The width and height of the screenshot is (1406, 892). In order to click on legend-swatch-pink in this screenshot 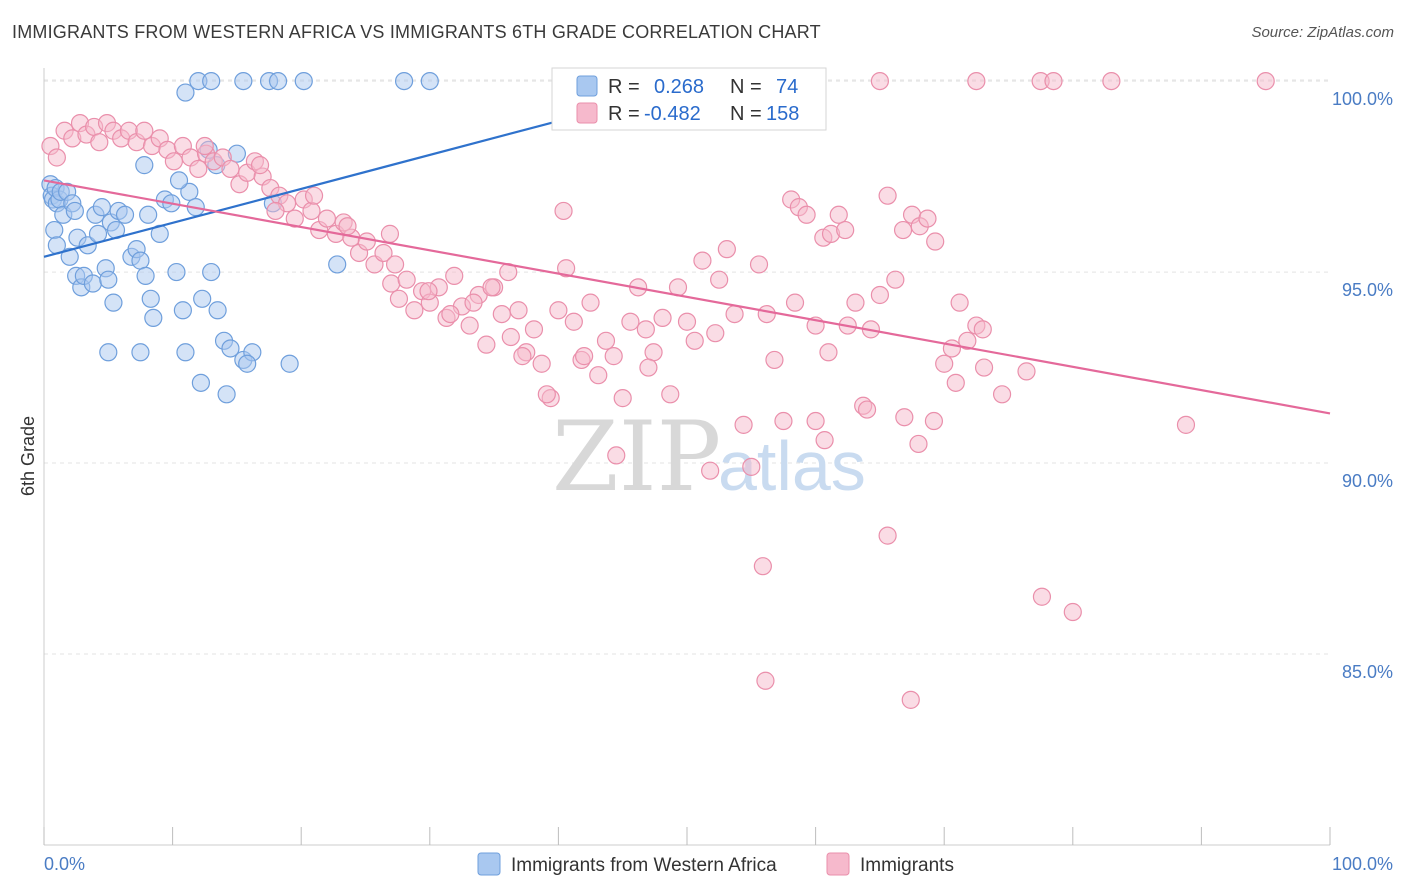, I will do `click(587, 113)`.